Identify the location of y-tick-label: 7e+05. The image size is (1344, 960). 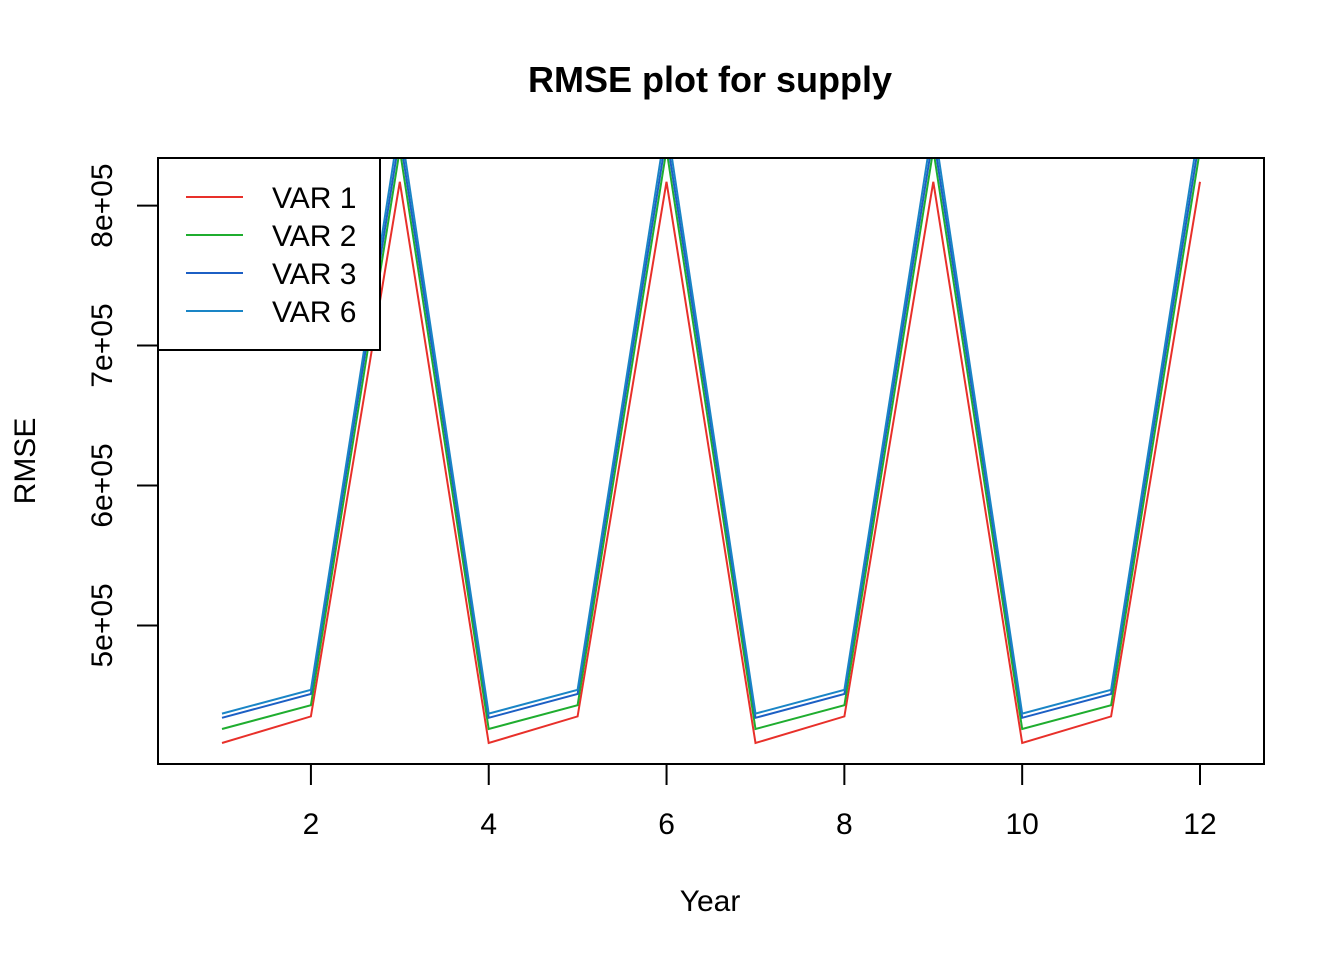
(102, 345).